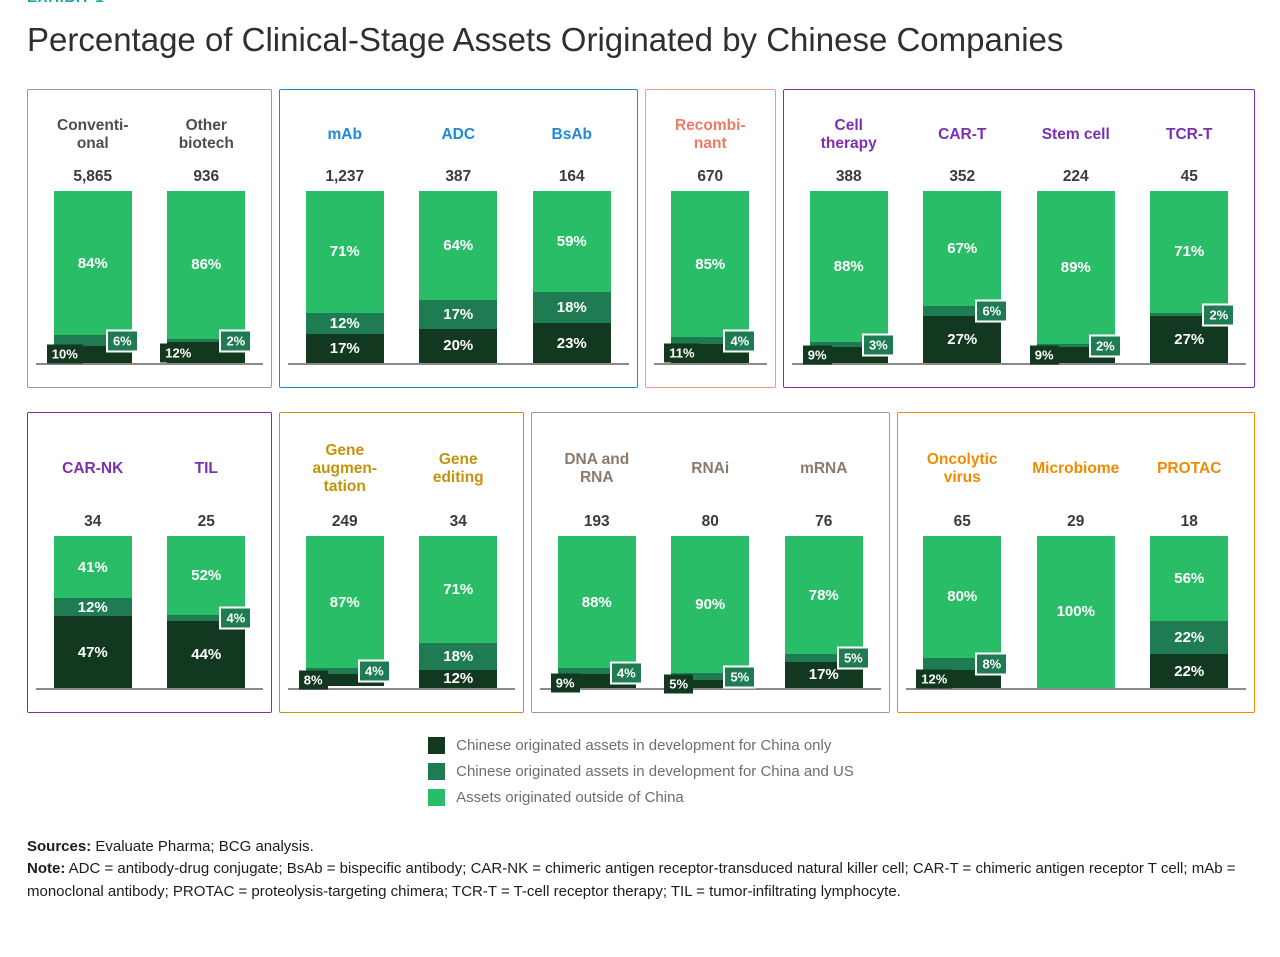 This screenshot has height=957, width=1280. Describe the element at coordinates (1075, 612) in the screenshot. I see `segment-value: 100%` at that location.